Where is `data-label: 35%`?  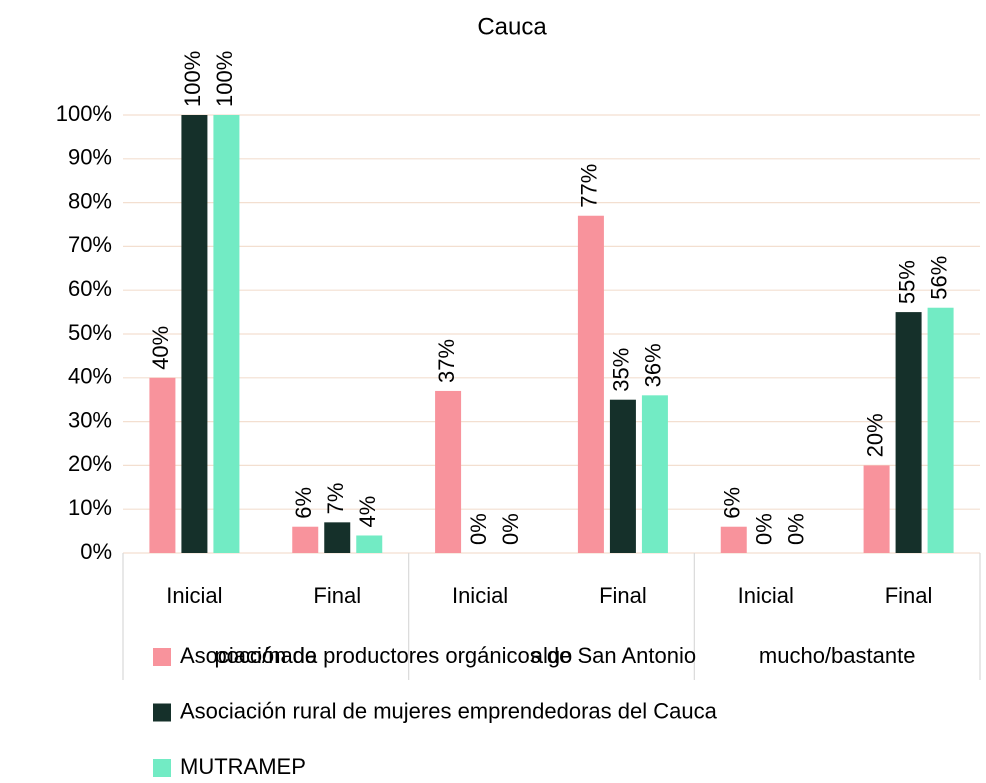
data-label: 35% is located at coordinates (621, 370).